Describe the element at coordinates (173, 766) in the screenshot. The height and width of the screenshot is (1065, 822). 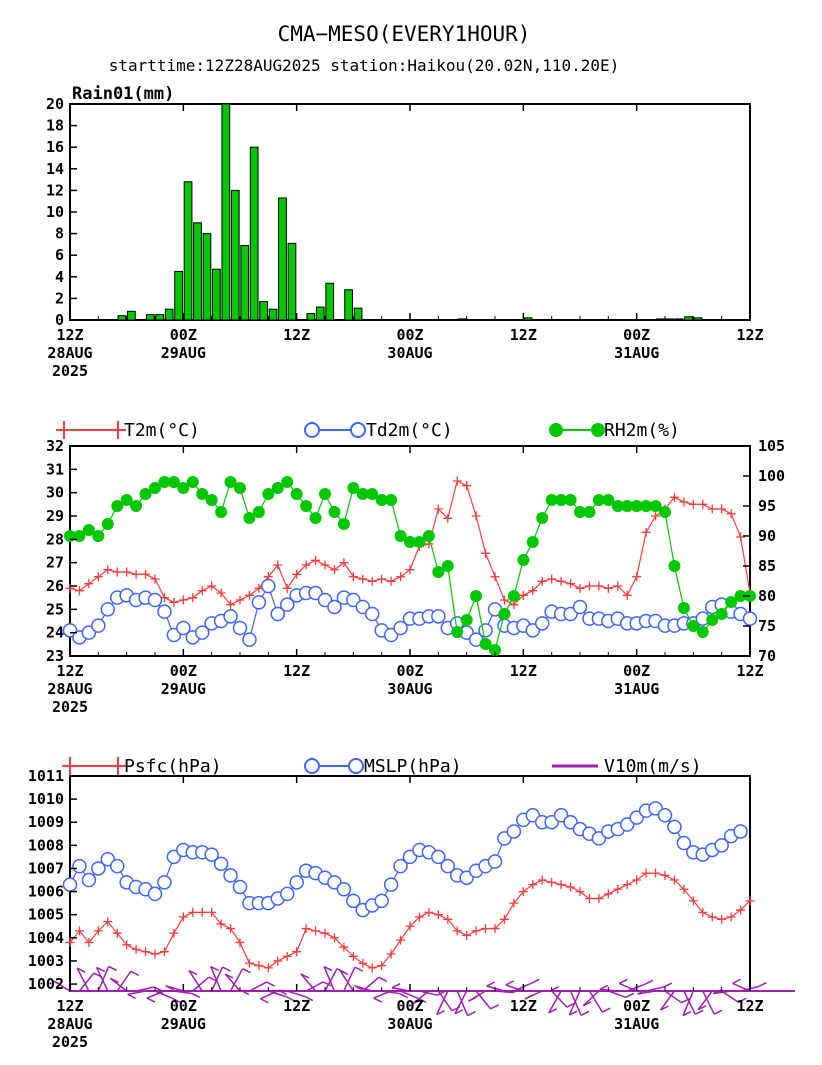
I see `legend-psfc-label: Psfc(hPa)` at that location.